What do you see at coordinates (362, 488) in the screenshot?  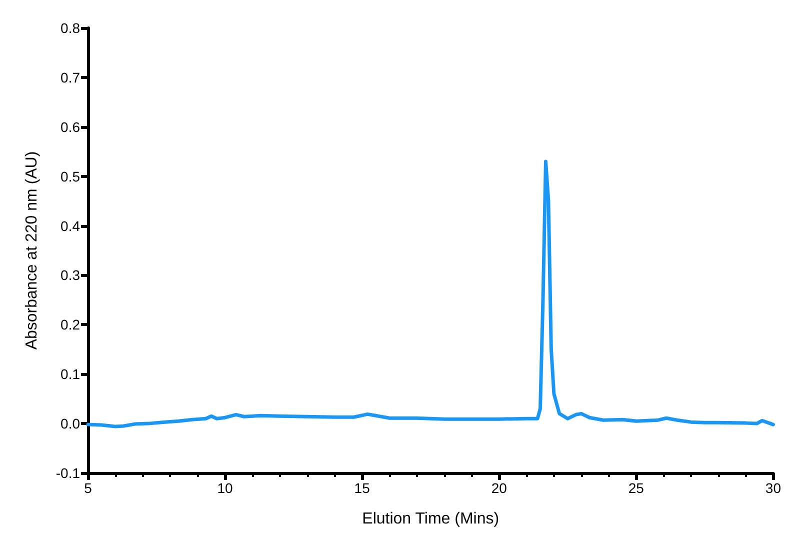 I see `x-tick-label: 15` at bounding box center [362, 488].